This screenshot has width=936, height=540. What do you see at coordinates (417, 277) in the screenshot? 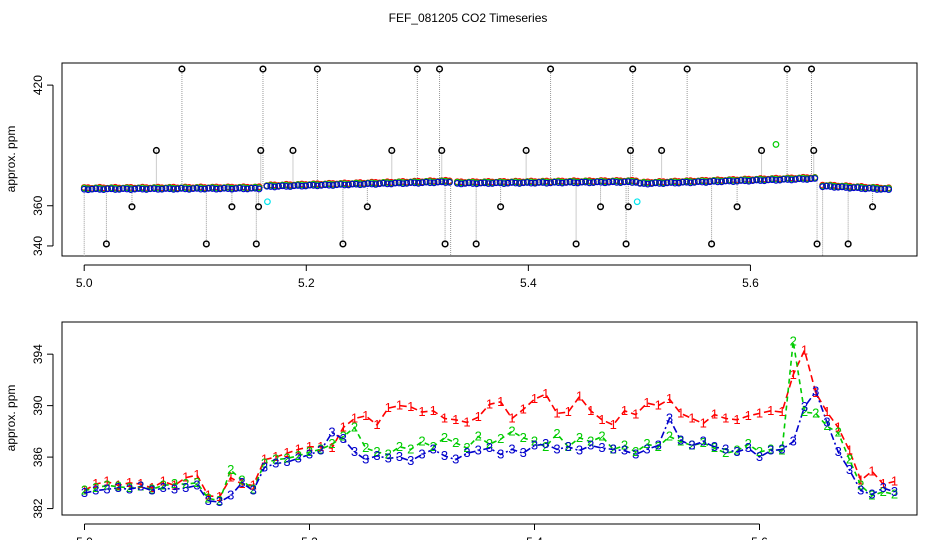
I see `x-axis-top: 5.0 5.2 5.4 5.6` at bounding box center [417, 277].